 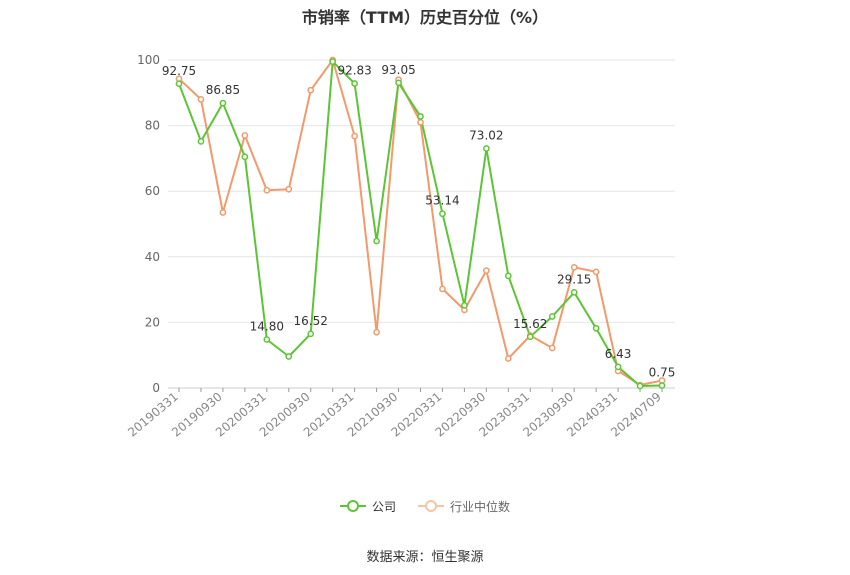 What do you see at coordinates (152, 257) in the screenshot?
I see `y-tick-label: 40` at bounding box center [152, 257].